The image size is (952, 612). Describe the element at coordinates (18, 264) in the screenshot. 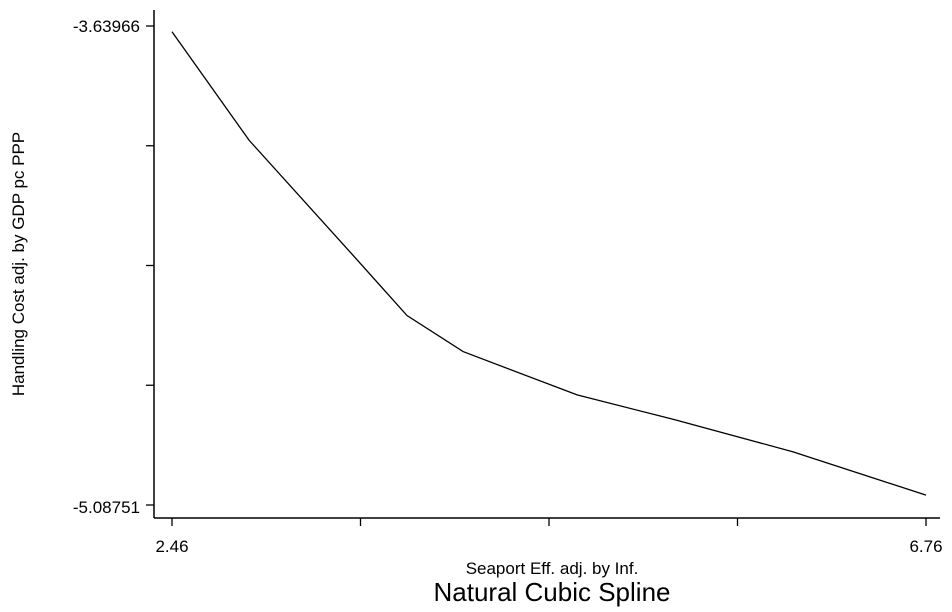

I see `y-axis-title: Handling Cost adj. by GDP pc PPP` at that location.